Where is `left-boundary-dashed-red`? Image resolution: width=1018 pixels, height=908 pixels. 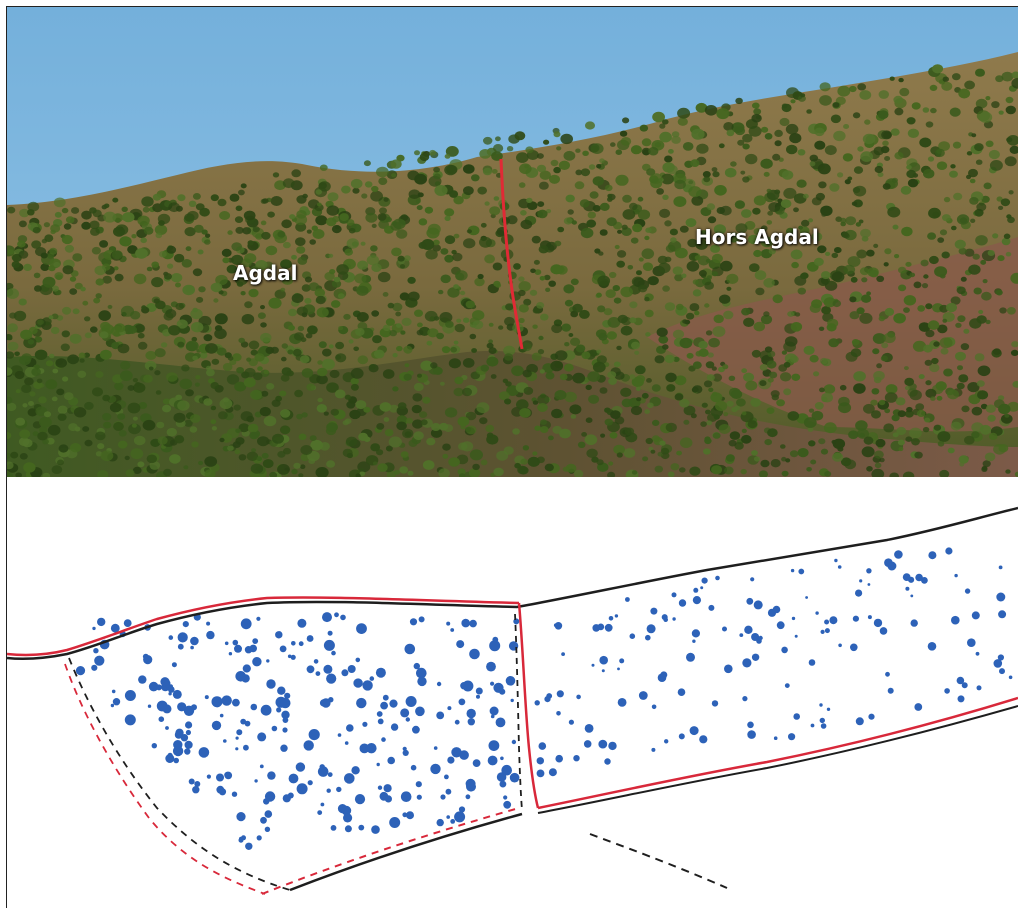 left-boundary-dashed-red is located at coordinates (165, 779).